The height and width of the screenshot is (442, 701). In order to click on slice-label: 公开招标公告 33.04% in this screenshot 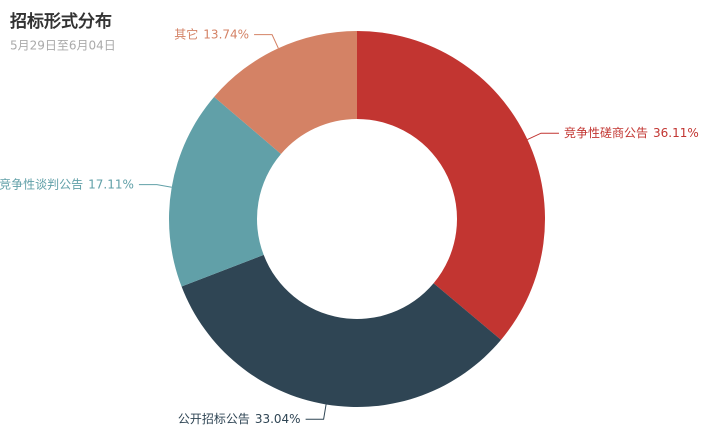, I will do `click(239, 419)`.